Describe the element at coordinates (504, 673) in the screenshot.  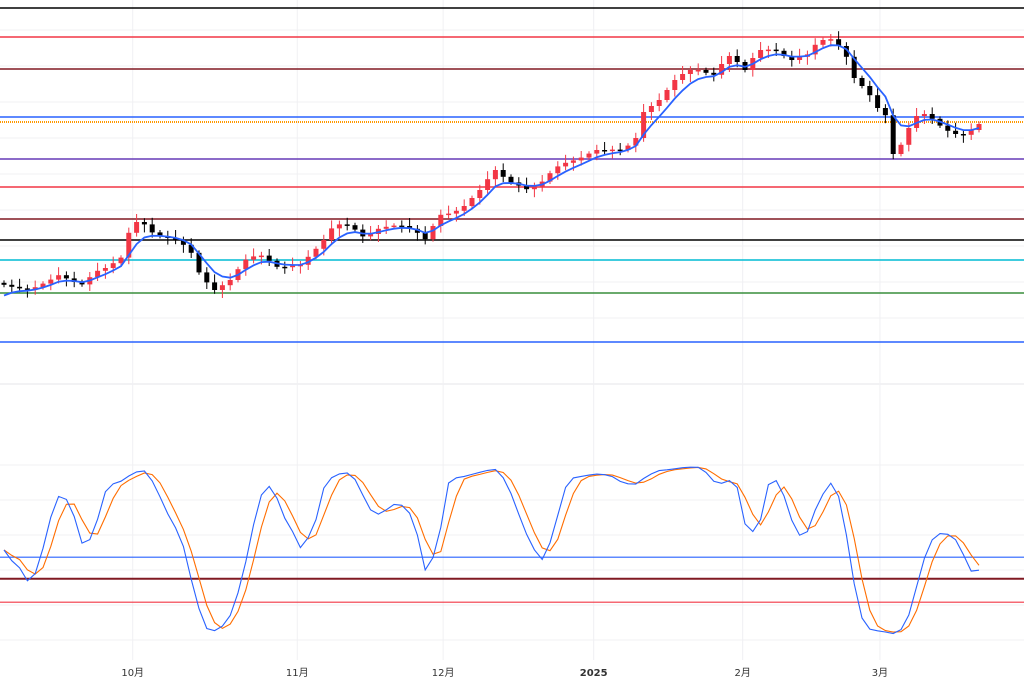
I see `x-axis: 10月 11月 12月 2025 2月 3月` at that location.